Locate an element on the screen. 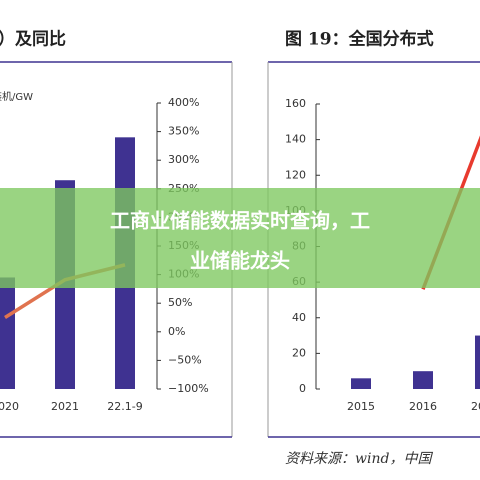 The image size is (480, 480). y-tick-label: 140 is located at coordinates (295, 139).